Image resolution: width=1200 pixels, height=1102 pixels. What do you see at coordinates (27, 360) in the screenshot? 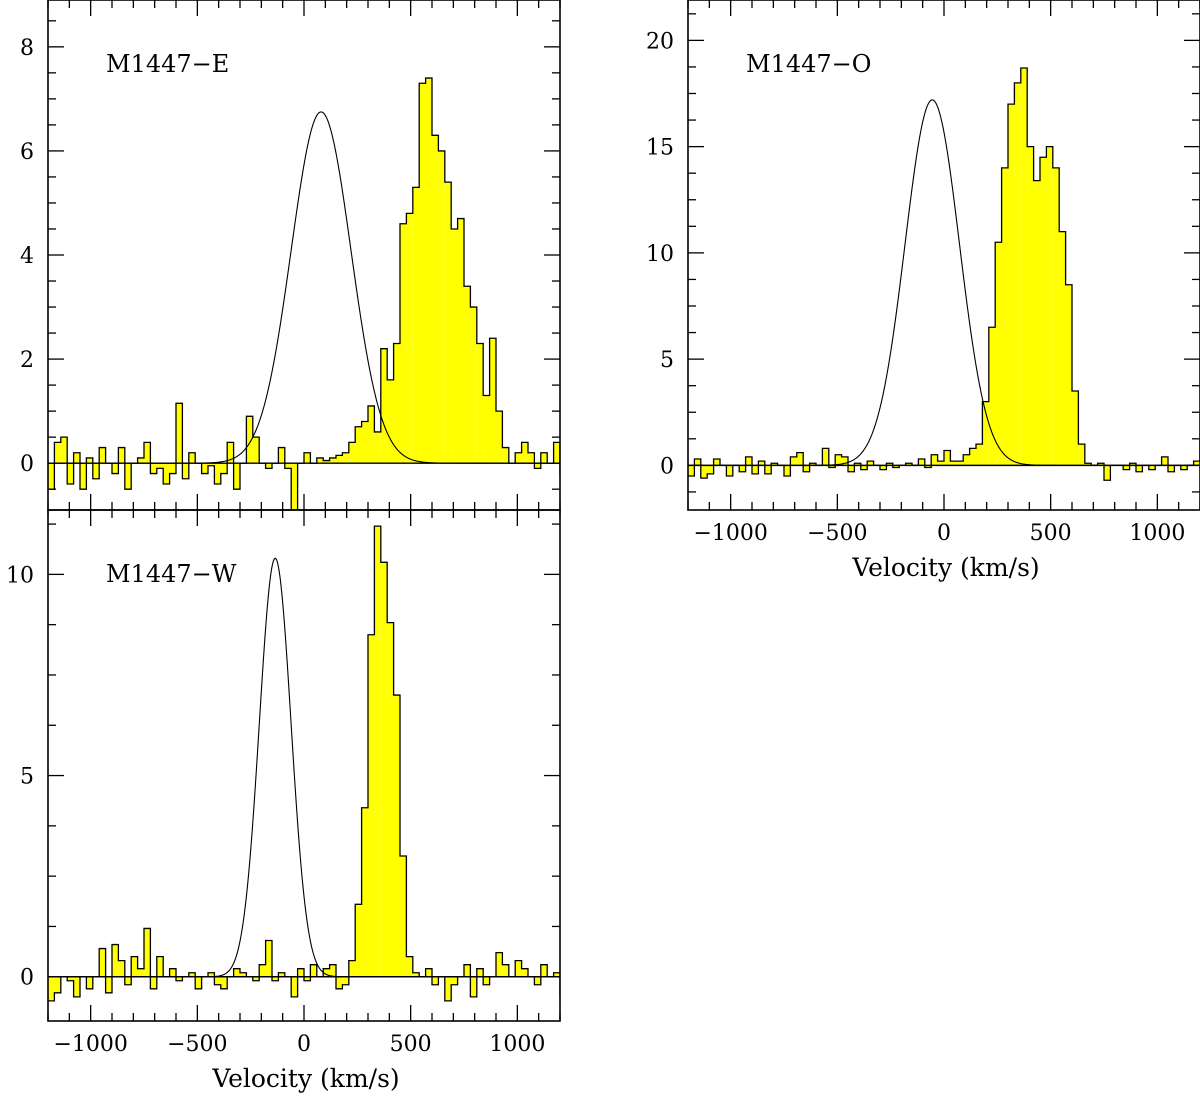
I see `y-tick-label: 2` at bounding box center [27, 360].